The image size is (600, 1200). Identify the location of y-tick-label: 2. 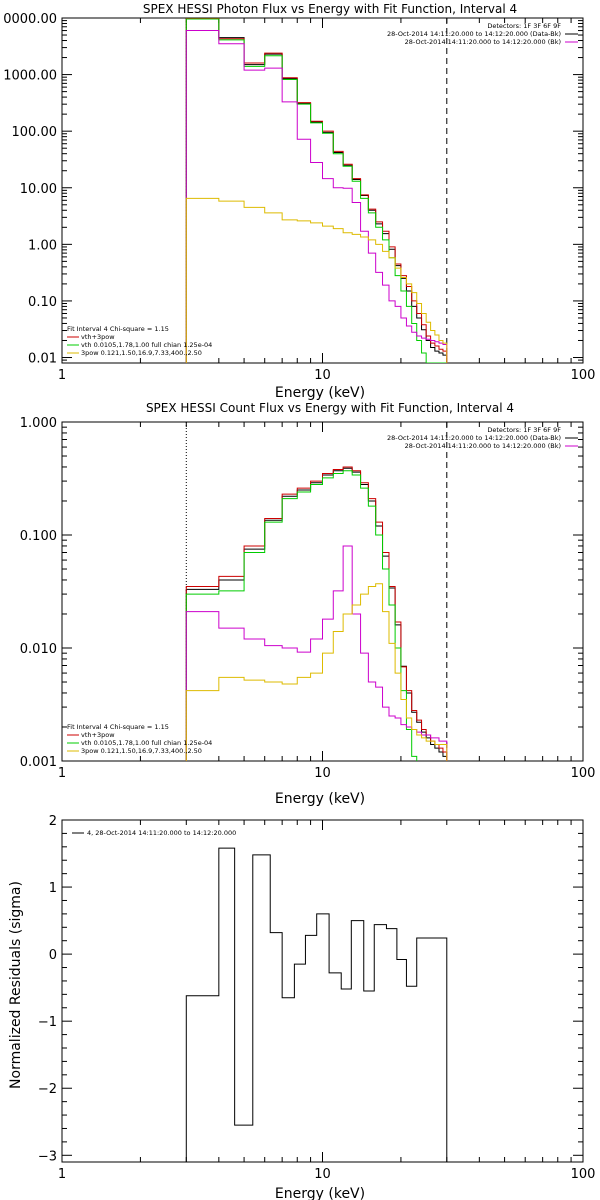
(53, 821).